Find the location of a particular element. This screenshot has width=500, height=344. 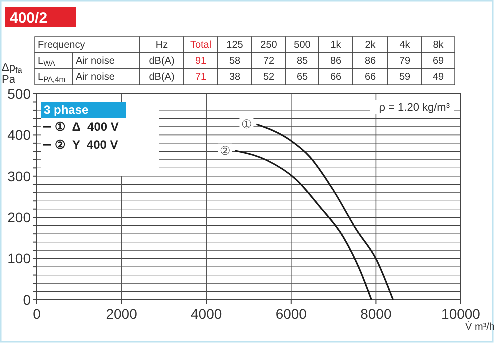

x-tick-label: 2000 is located at coordinates (122, 314).